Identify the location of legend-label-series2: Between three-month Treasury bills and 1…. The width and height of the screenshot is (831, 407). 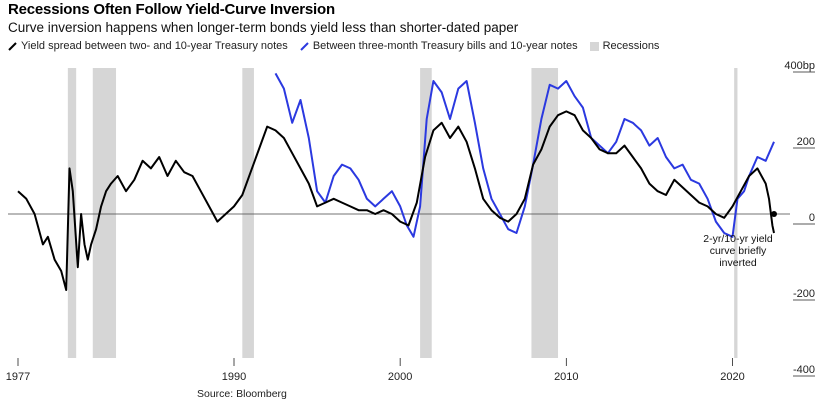
(445, 46).